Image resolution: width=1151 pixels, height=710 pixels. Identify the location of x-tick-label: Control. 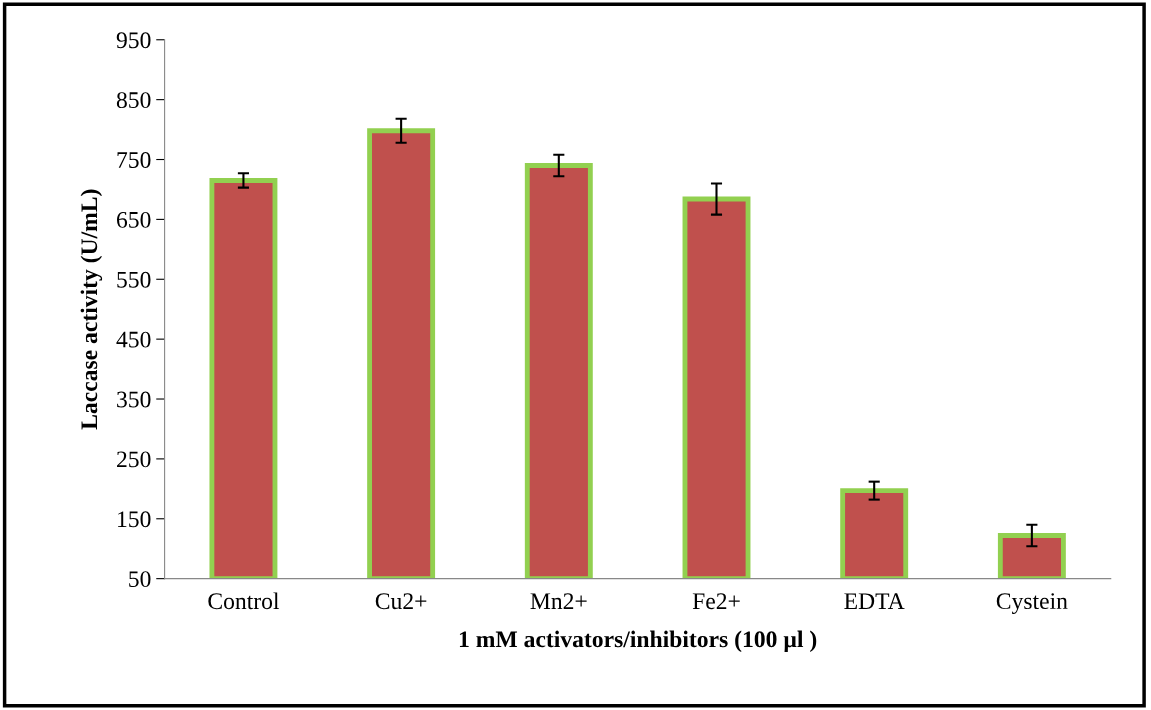
(244, 601).